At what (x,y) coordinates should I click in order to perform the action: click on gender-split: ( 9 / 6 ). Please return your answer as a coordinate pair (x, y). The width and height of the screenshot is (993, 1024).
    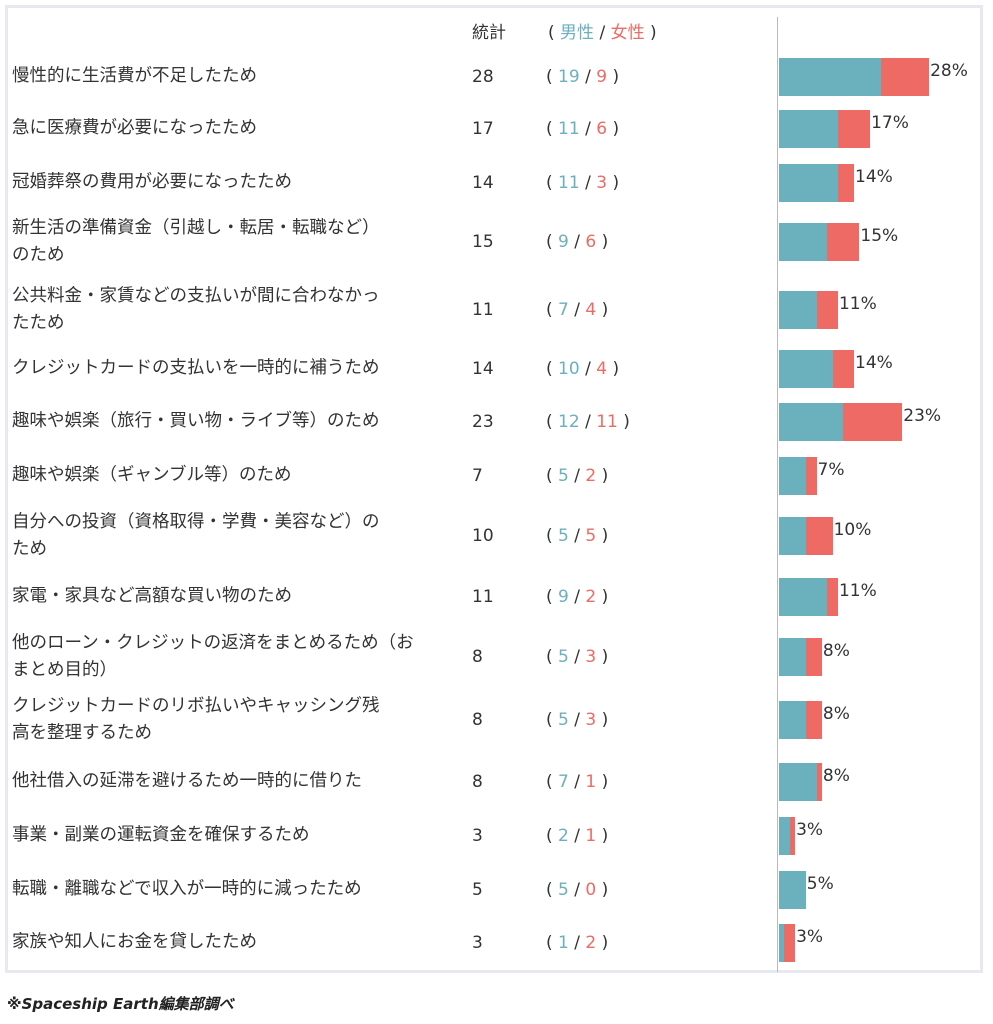
    Looking at the image, I should click on (577, 242).